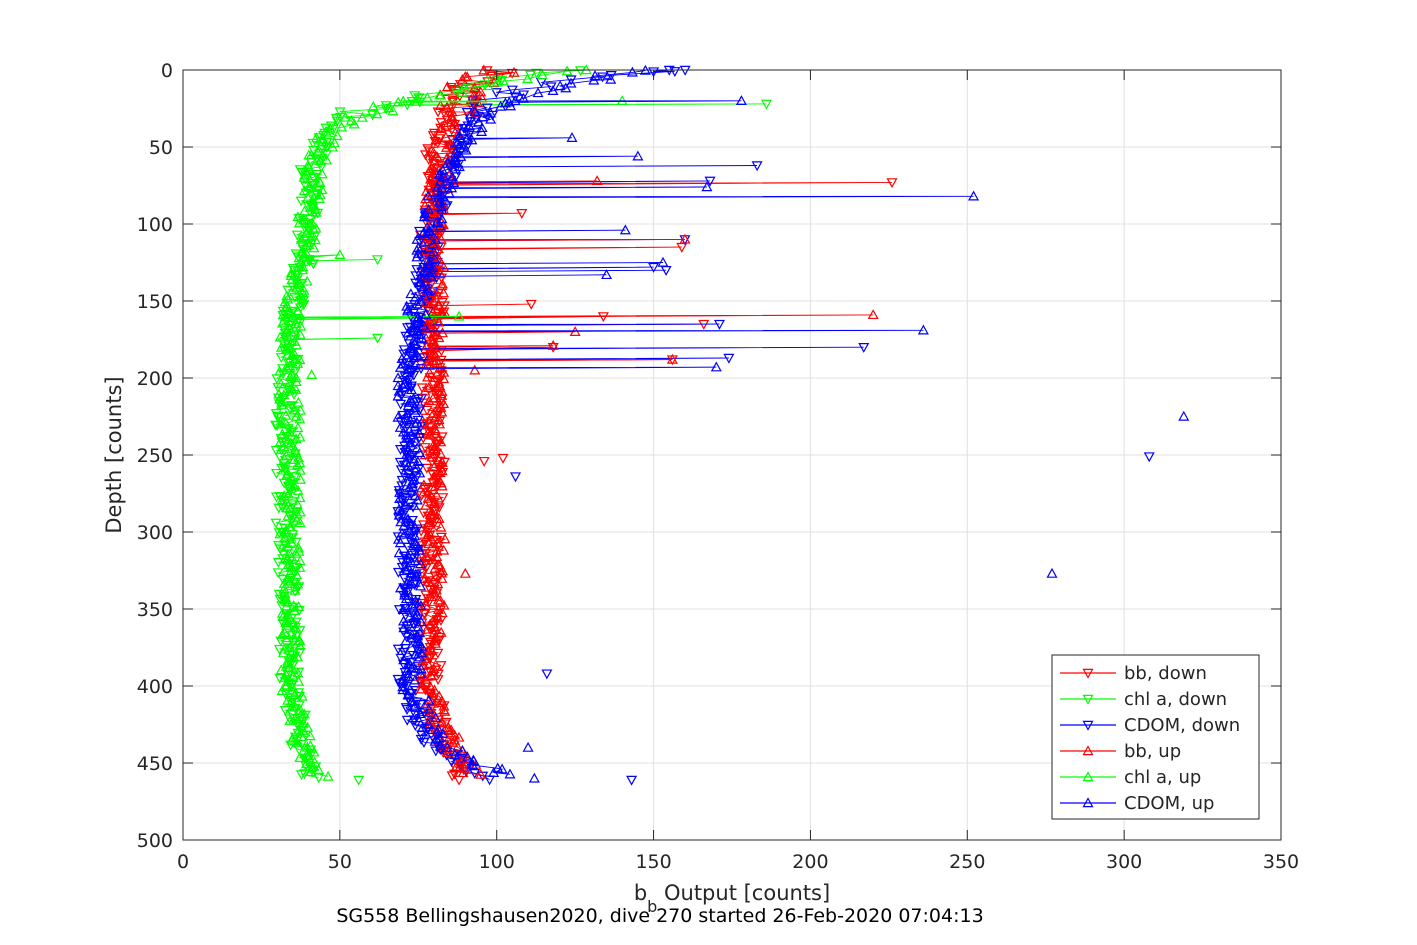 Image resolution: width=1417 pixels, height=945 pixels. What do you see at coordinates (1124, 862) in the screenshot?
I see `x-tick-label: 300` at bounding box center [1124, 862].